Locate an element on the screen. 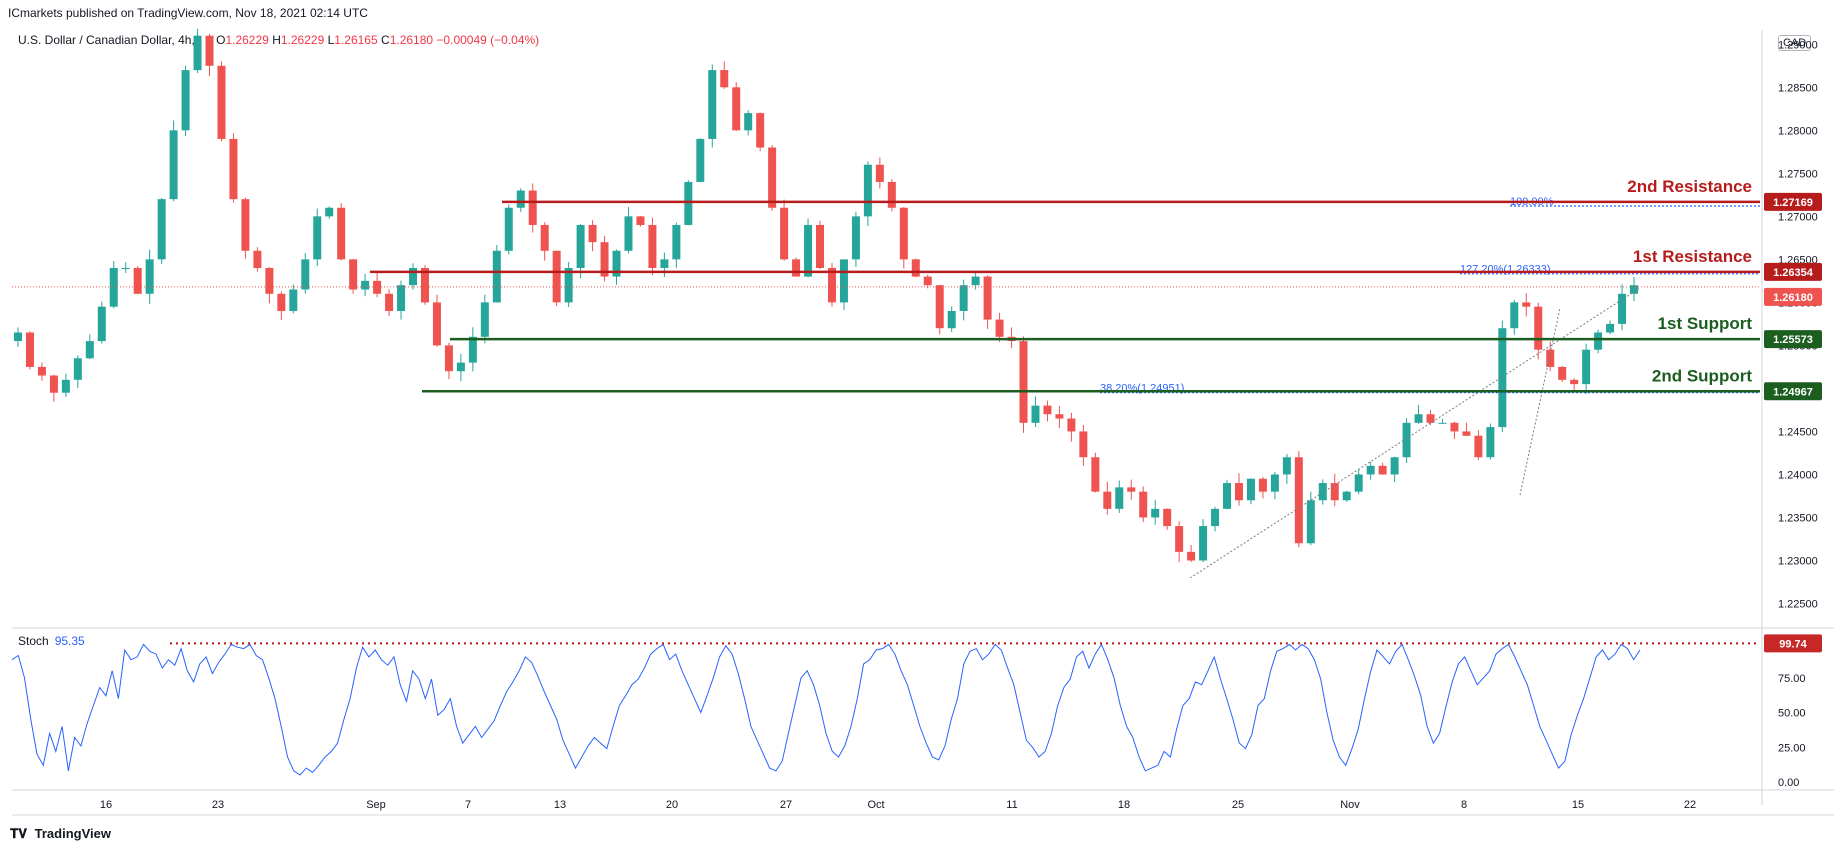 The height and width of the screenshot is (853, 1834). time-tick-label: 8 is located at coordinates (1464, 805).